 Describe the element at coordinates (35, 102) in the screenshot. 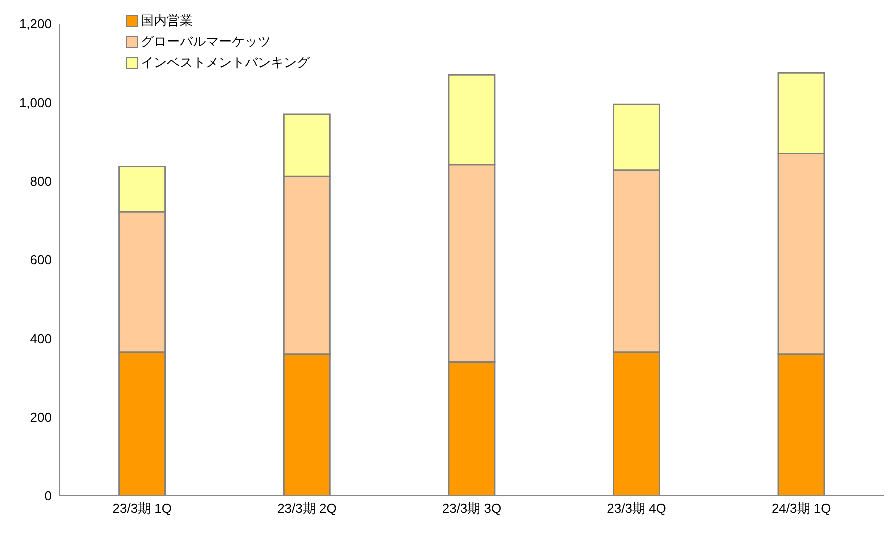

I see `y-tick-label: 1,000` at that location.